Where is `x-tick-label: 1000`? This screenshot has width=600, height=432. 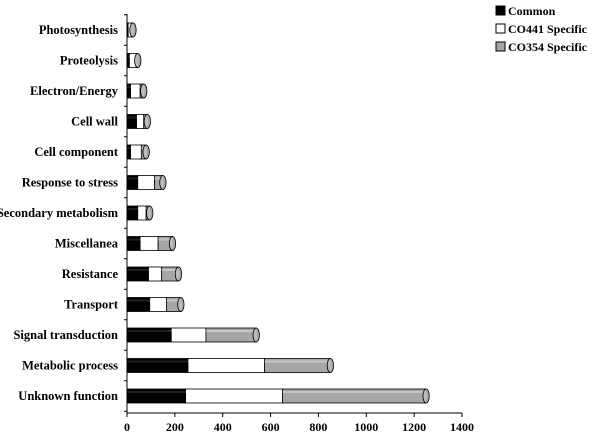
x-tick-label: 1000 is located at coordinates (366, 426).